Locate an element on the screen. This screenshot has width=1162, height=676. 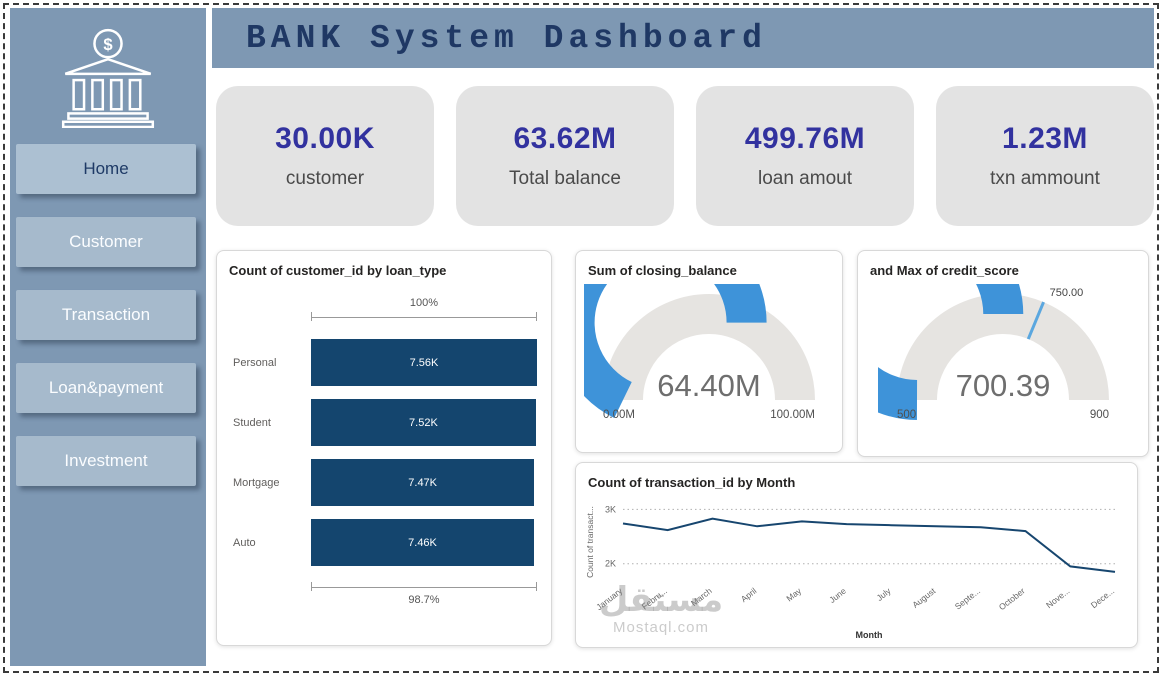
top-bracket: 100% is located at coordinates (424, 307).